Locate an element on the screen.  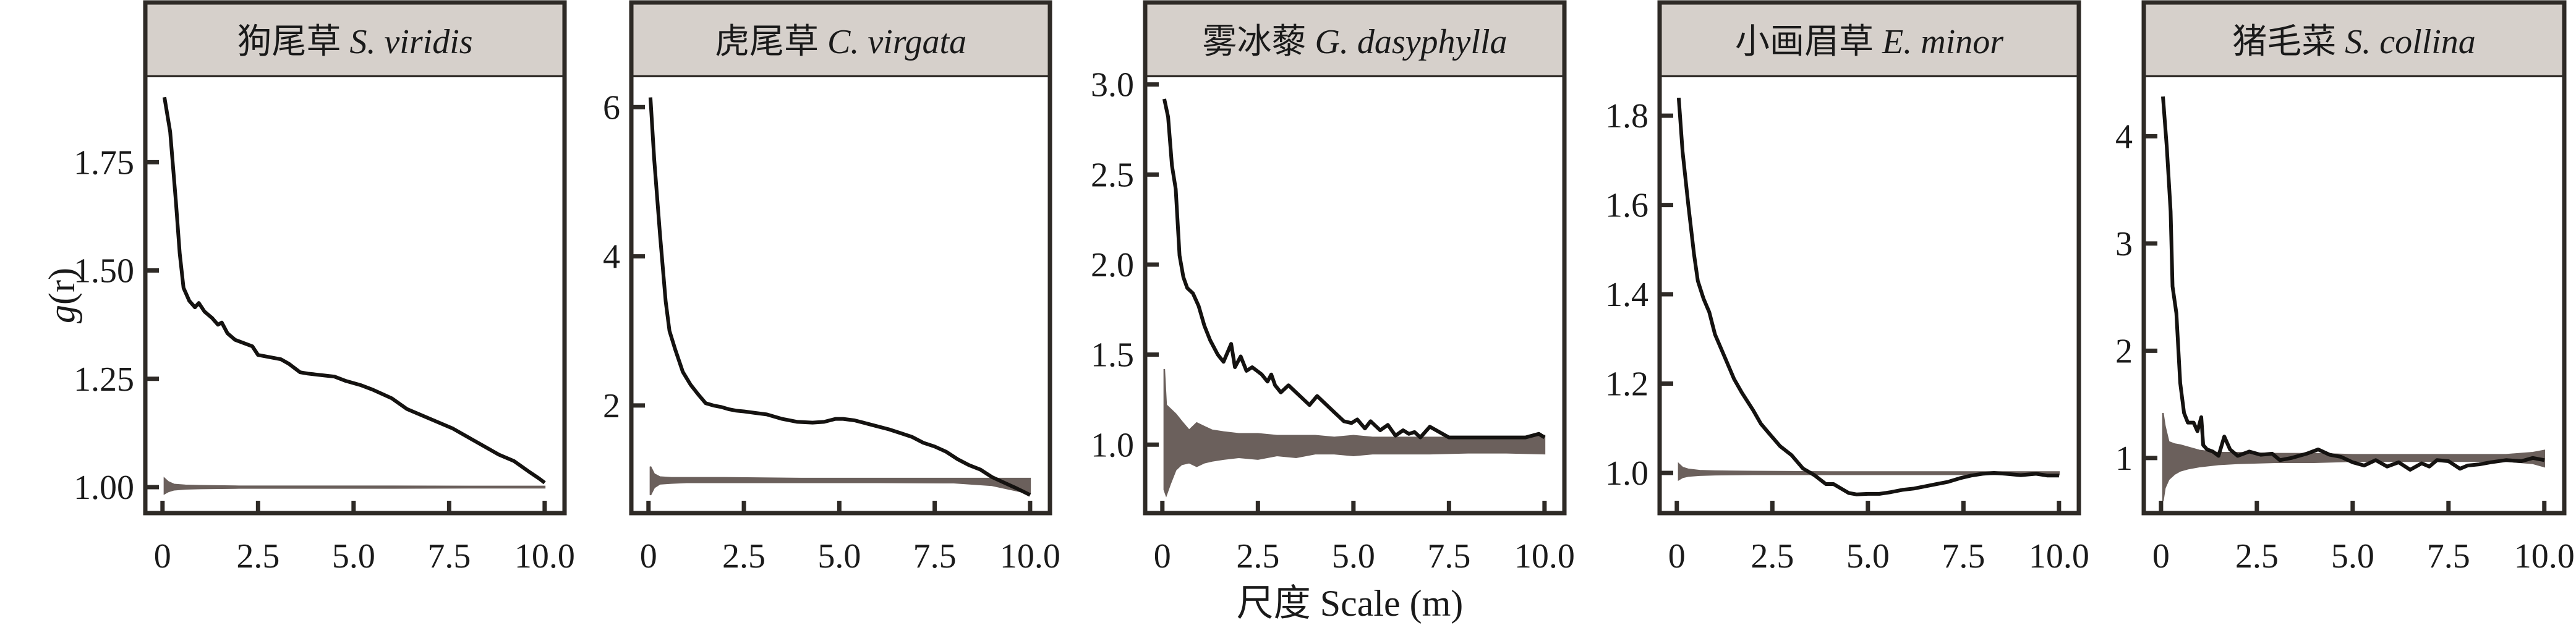
y-tick-label: 6 is located at coordinates (611, 107).